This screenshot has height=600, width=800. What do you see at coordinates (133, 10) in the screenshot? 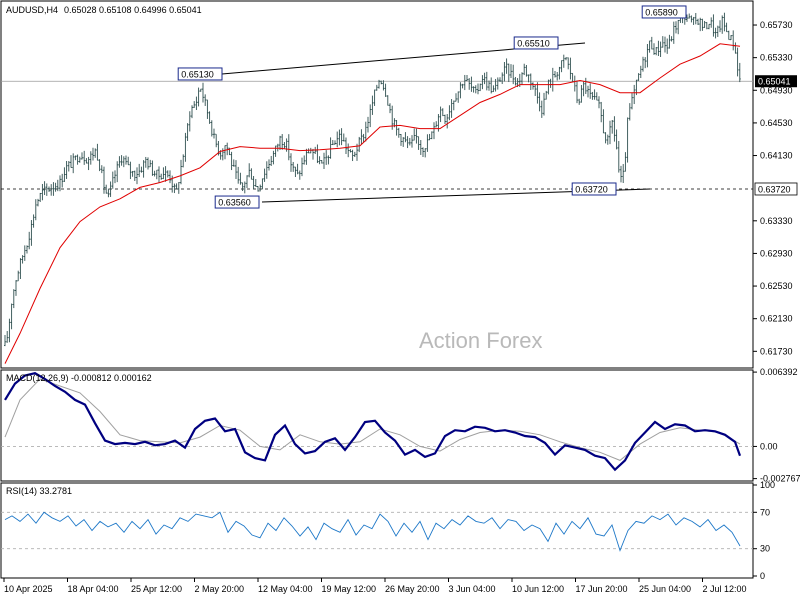
I see `ohlc-label: 0.65028 0.65108 0.64996 0.65041` at bounding box center [133, 10].